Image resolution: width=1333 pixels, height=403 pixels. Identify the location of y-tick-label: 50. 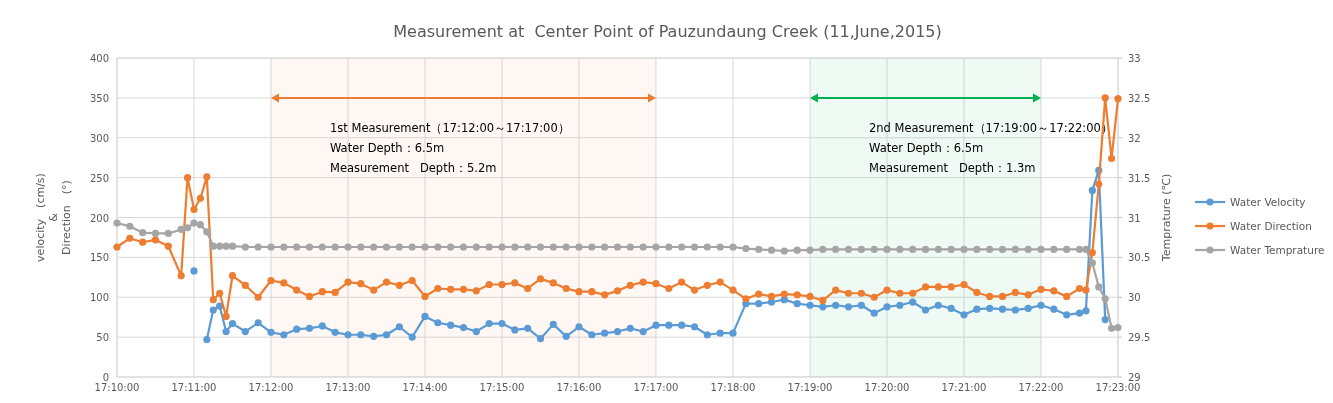
(102, 338).